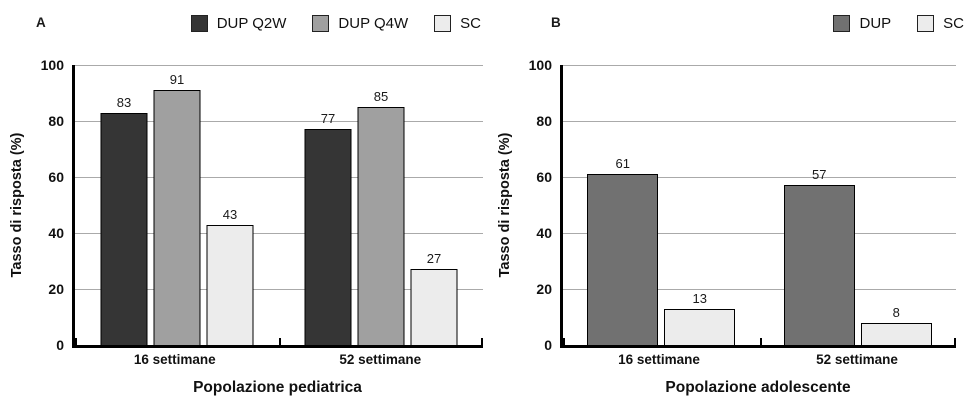 The image size is (975, 415). What do you see at coordinates (230, 214) in the screenshot?
I see `bar-value-label: 43` at bounding box center [230, 214].